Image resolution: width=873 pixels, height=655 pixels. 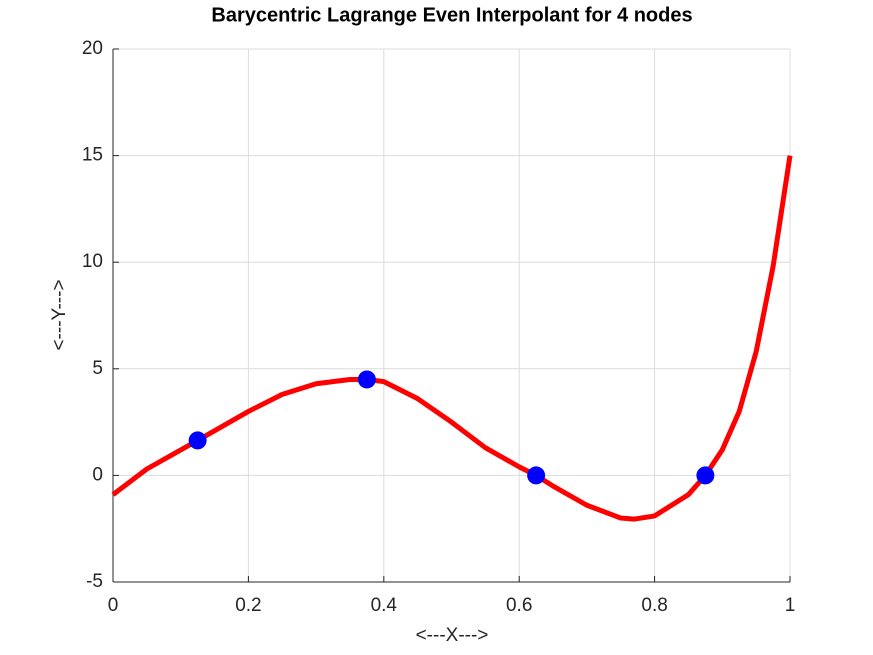 What do you see at coordinates (790, 605) in the screenshot?
I see `x-tick-label: 1` at bounding box center [790, 605].